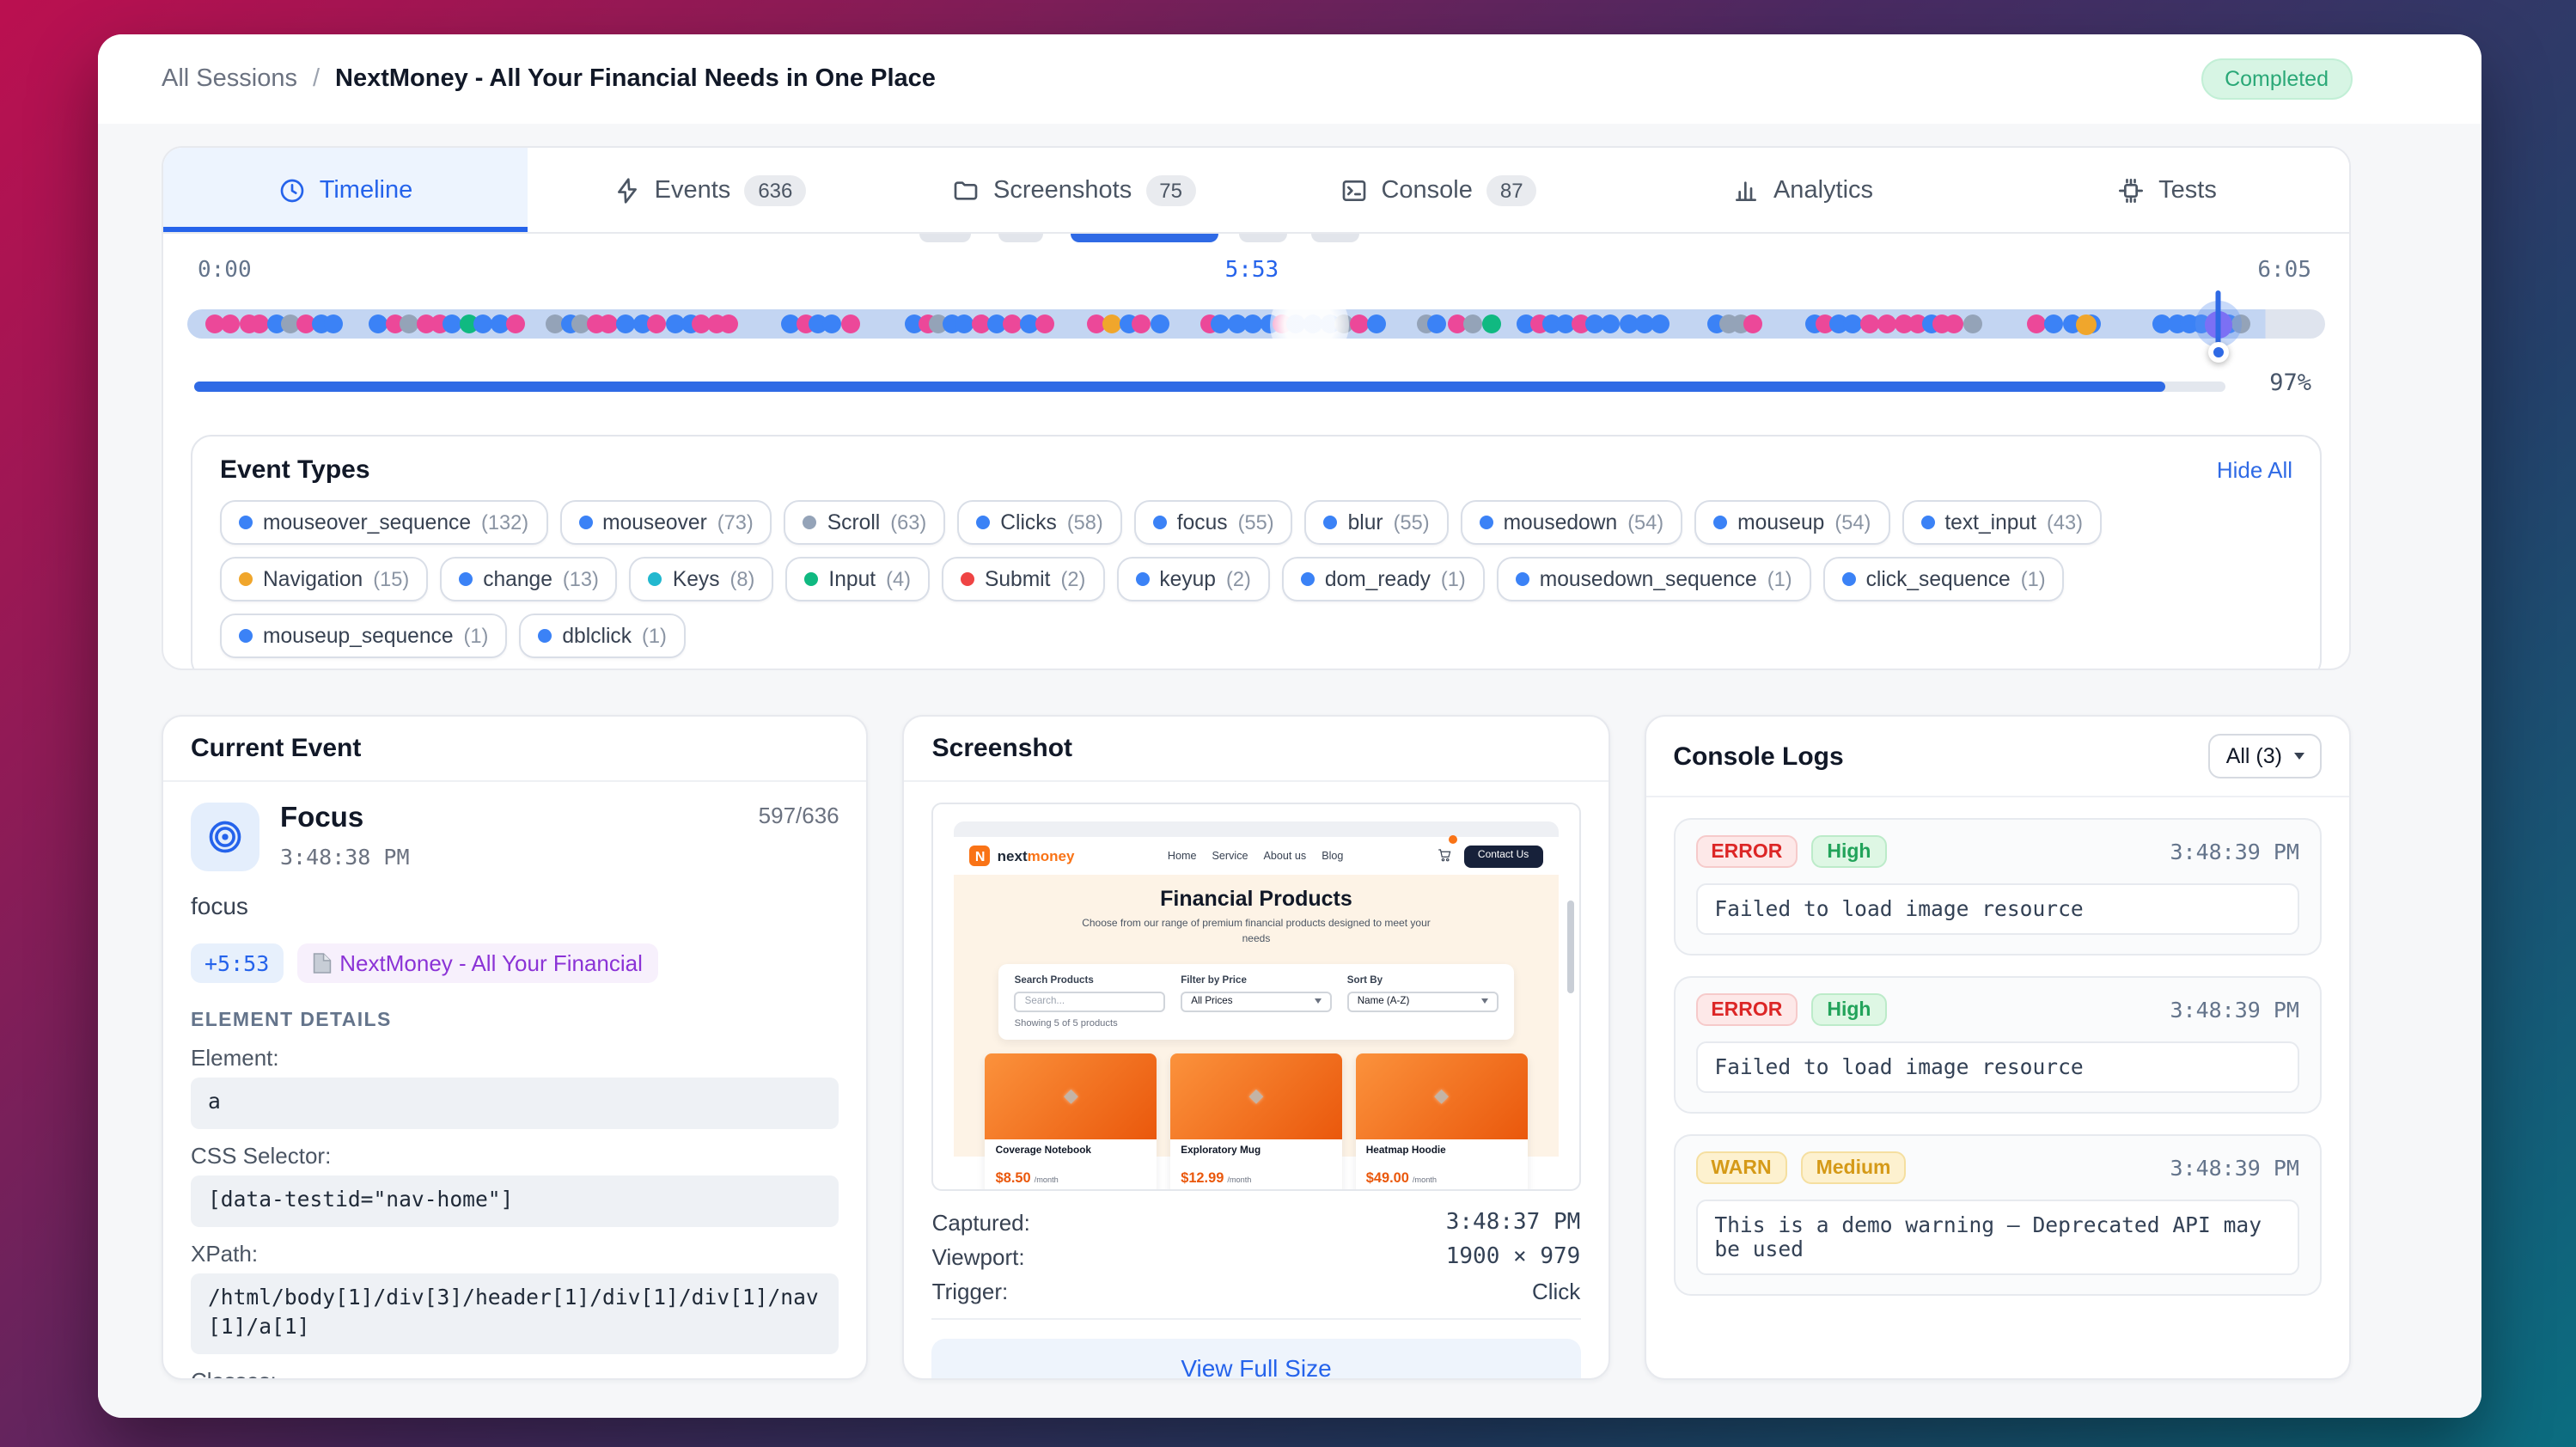 The height and width of the screenshot is (1447, 2576). Describe the element at coordinates (908, 522) in the screenshot. I see `chip-count: (63)` at that location.